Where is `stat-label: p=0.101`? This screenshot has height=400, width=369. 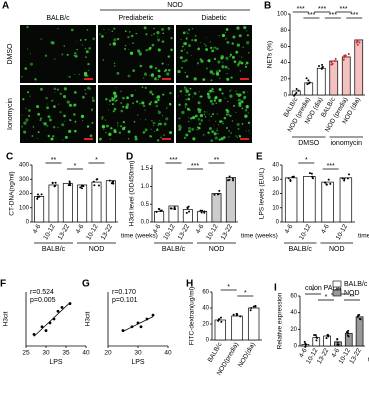 stat-label: p=0.101 is located at coordinates (125, 300).